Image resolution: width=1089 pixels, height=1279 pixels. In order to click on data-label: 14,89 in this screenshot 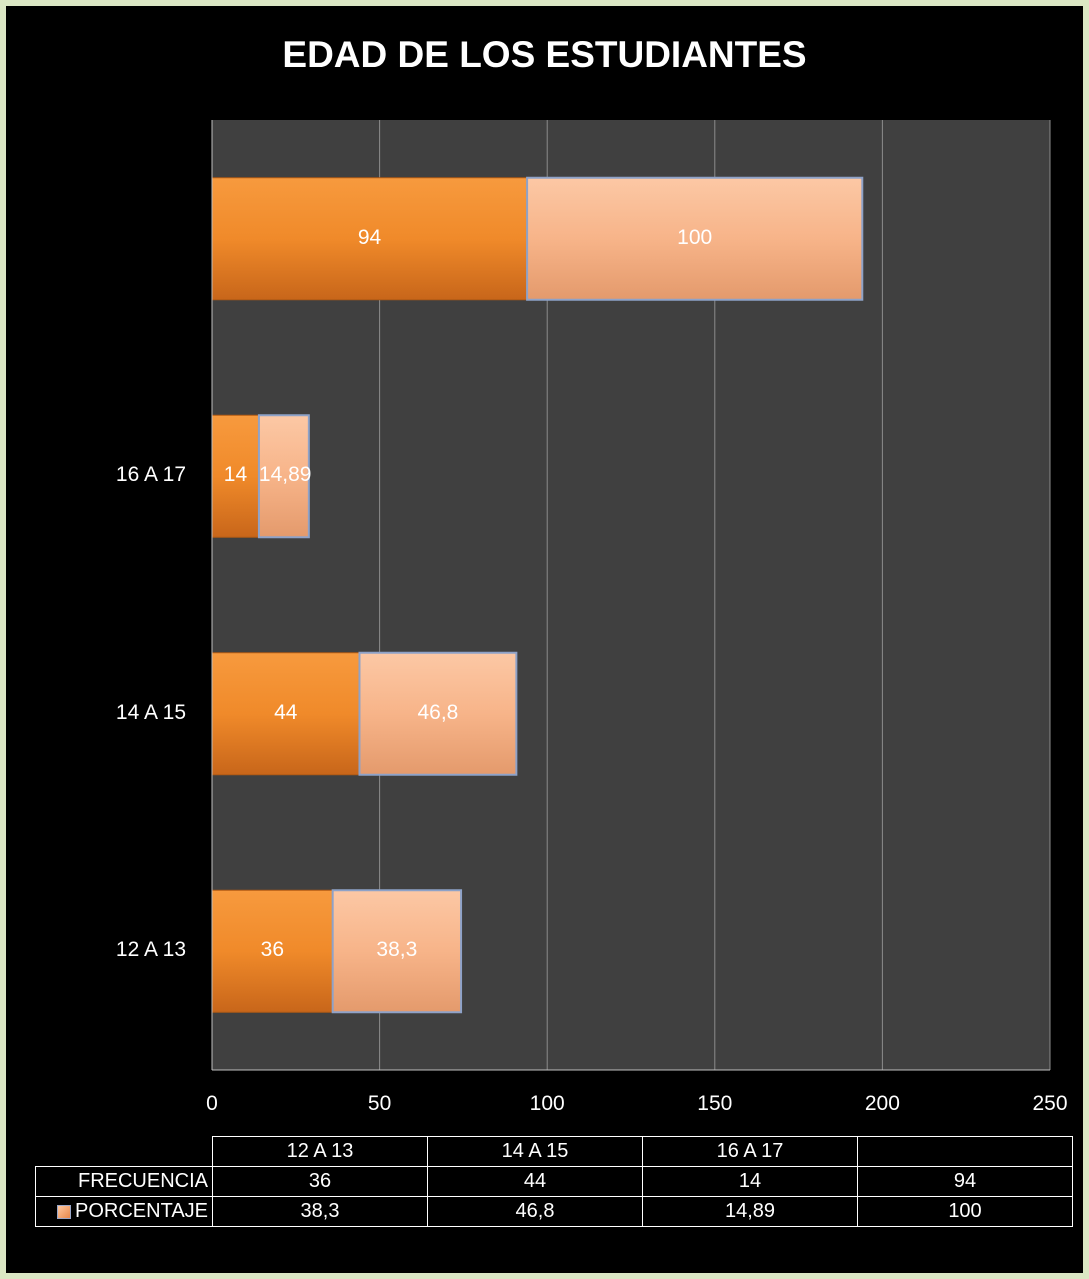, I will do `click(285, 475)`.